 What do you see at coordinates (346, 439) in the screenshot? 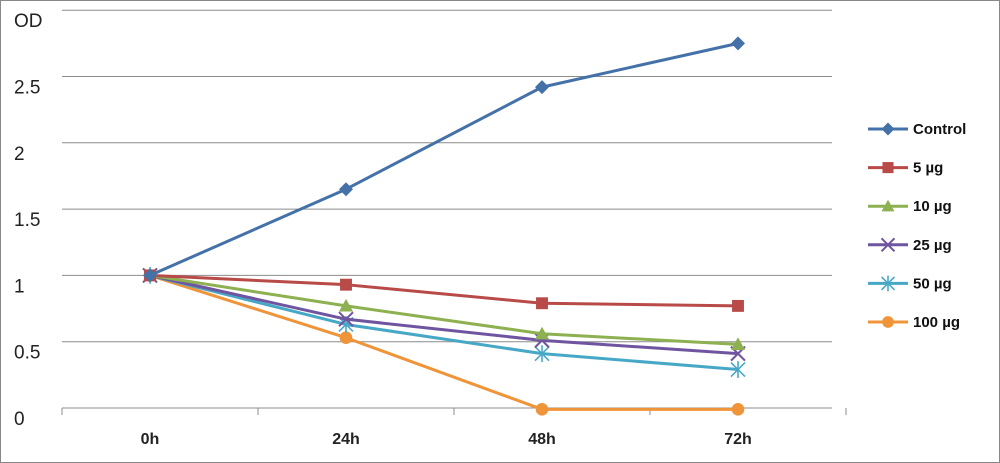
I see `x-tick-label: 24h` at bounding box center [346, 439].